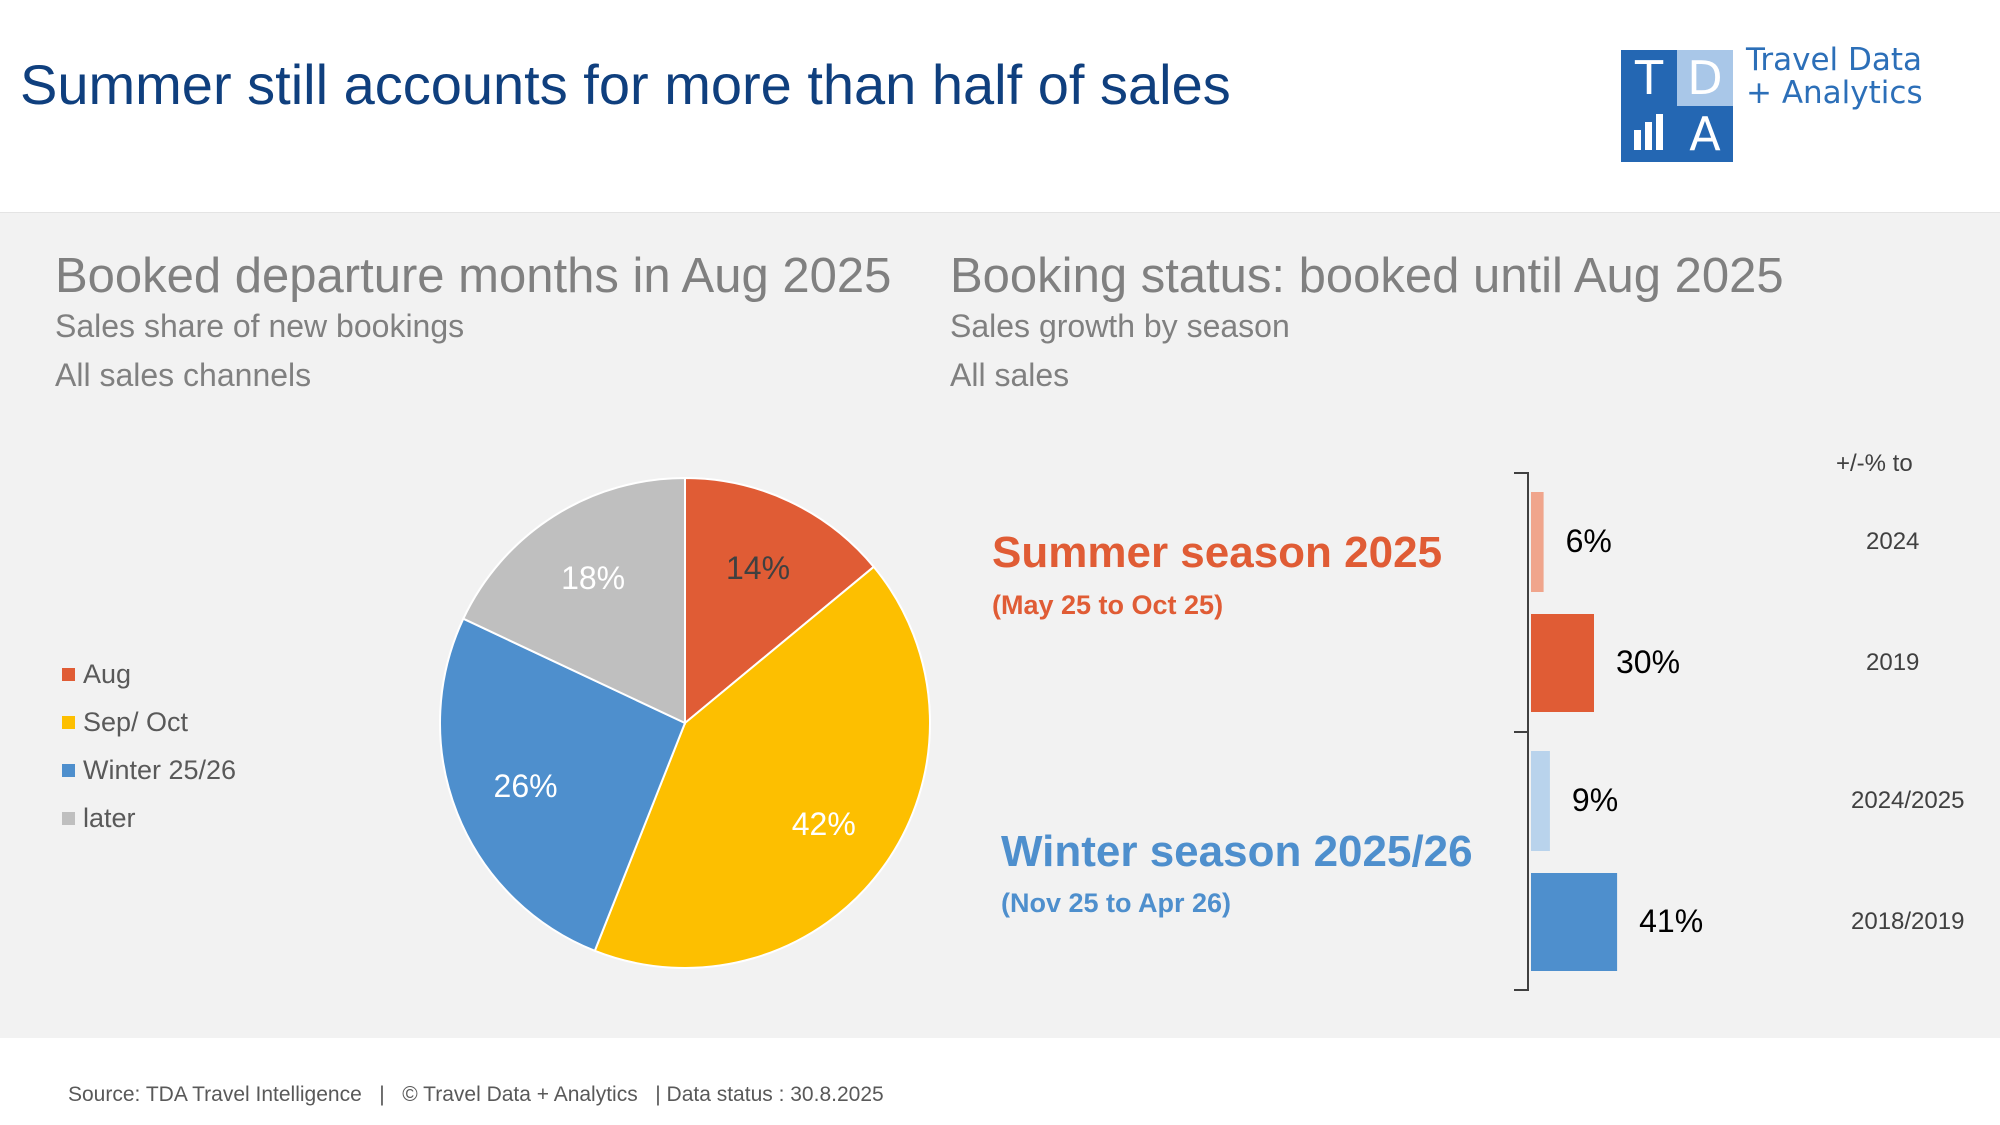 This screenshot has height=1125, width=2000. Describe the element at coordinates (1649, 78) in the screenshot. I see `logo-letter-t: T` at that location.